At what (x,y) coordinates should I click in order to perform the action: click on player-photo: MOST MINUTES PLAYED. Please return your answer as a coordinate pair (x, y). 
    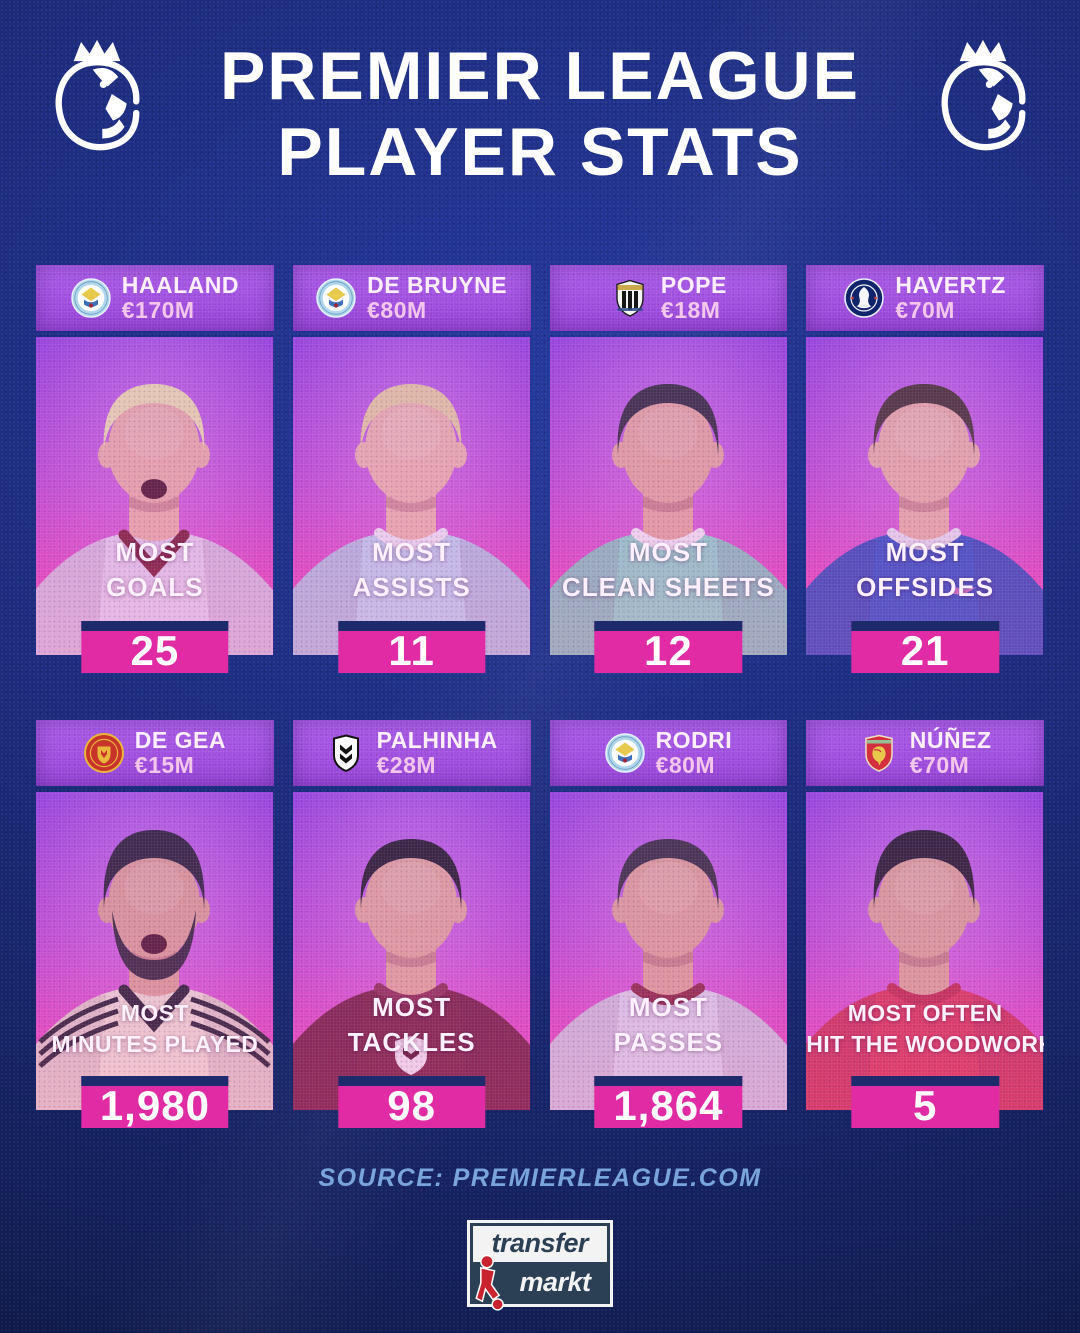
    Looking at the image, I should click on (155, 951).